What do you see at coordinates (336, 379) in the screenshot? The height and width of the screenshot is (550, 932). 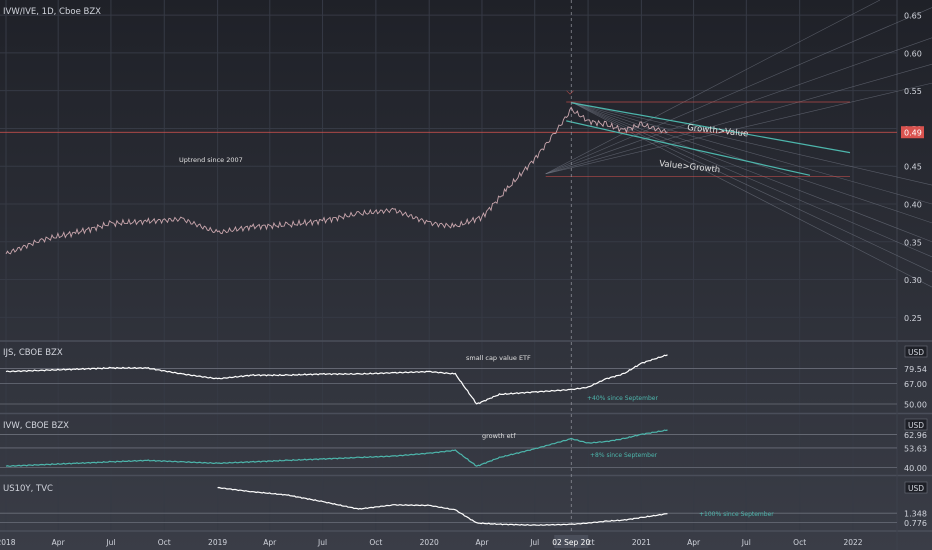 I see `series-line-iwn` at bounding box center [336, 379].